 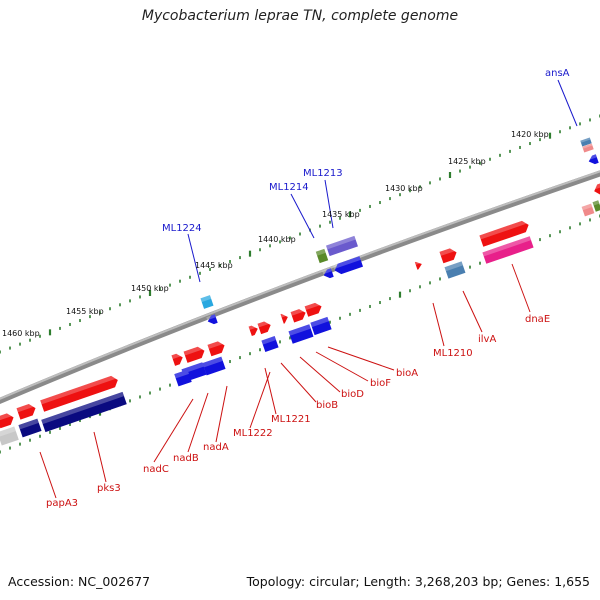 What do you see at coordinates (28, 424) in the screenshot?
I see `gene-papa3-shine` at bounding box center [28, 424].